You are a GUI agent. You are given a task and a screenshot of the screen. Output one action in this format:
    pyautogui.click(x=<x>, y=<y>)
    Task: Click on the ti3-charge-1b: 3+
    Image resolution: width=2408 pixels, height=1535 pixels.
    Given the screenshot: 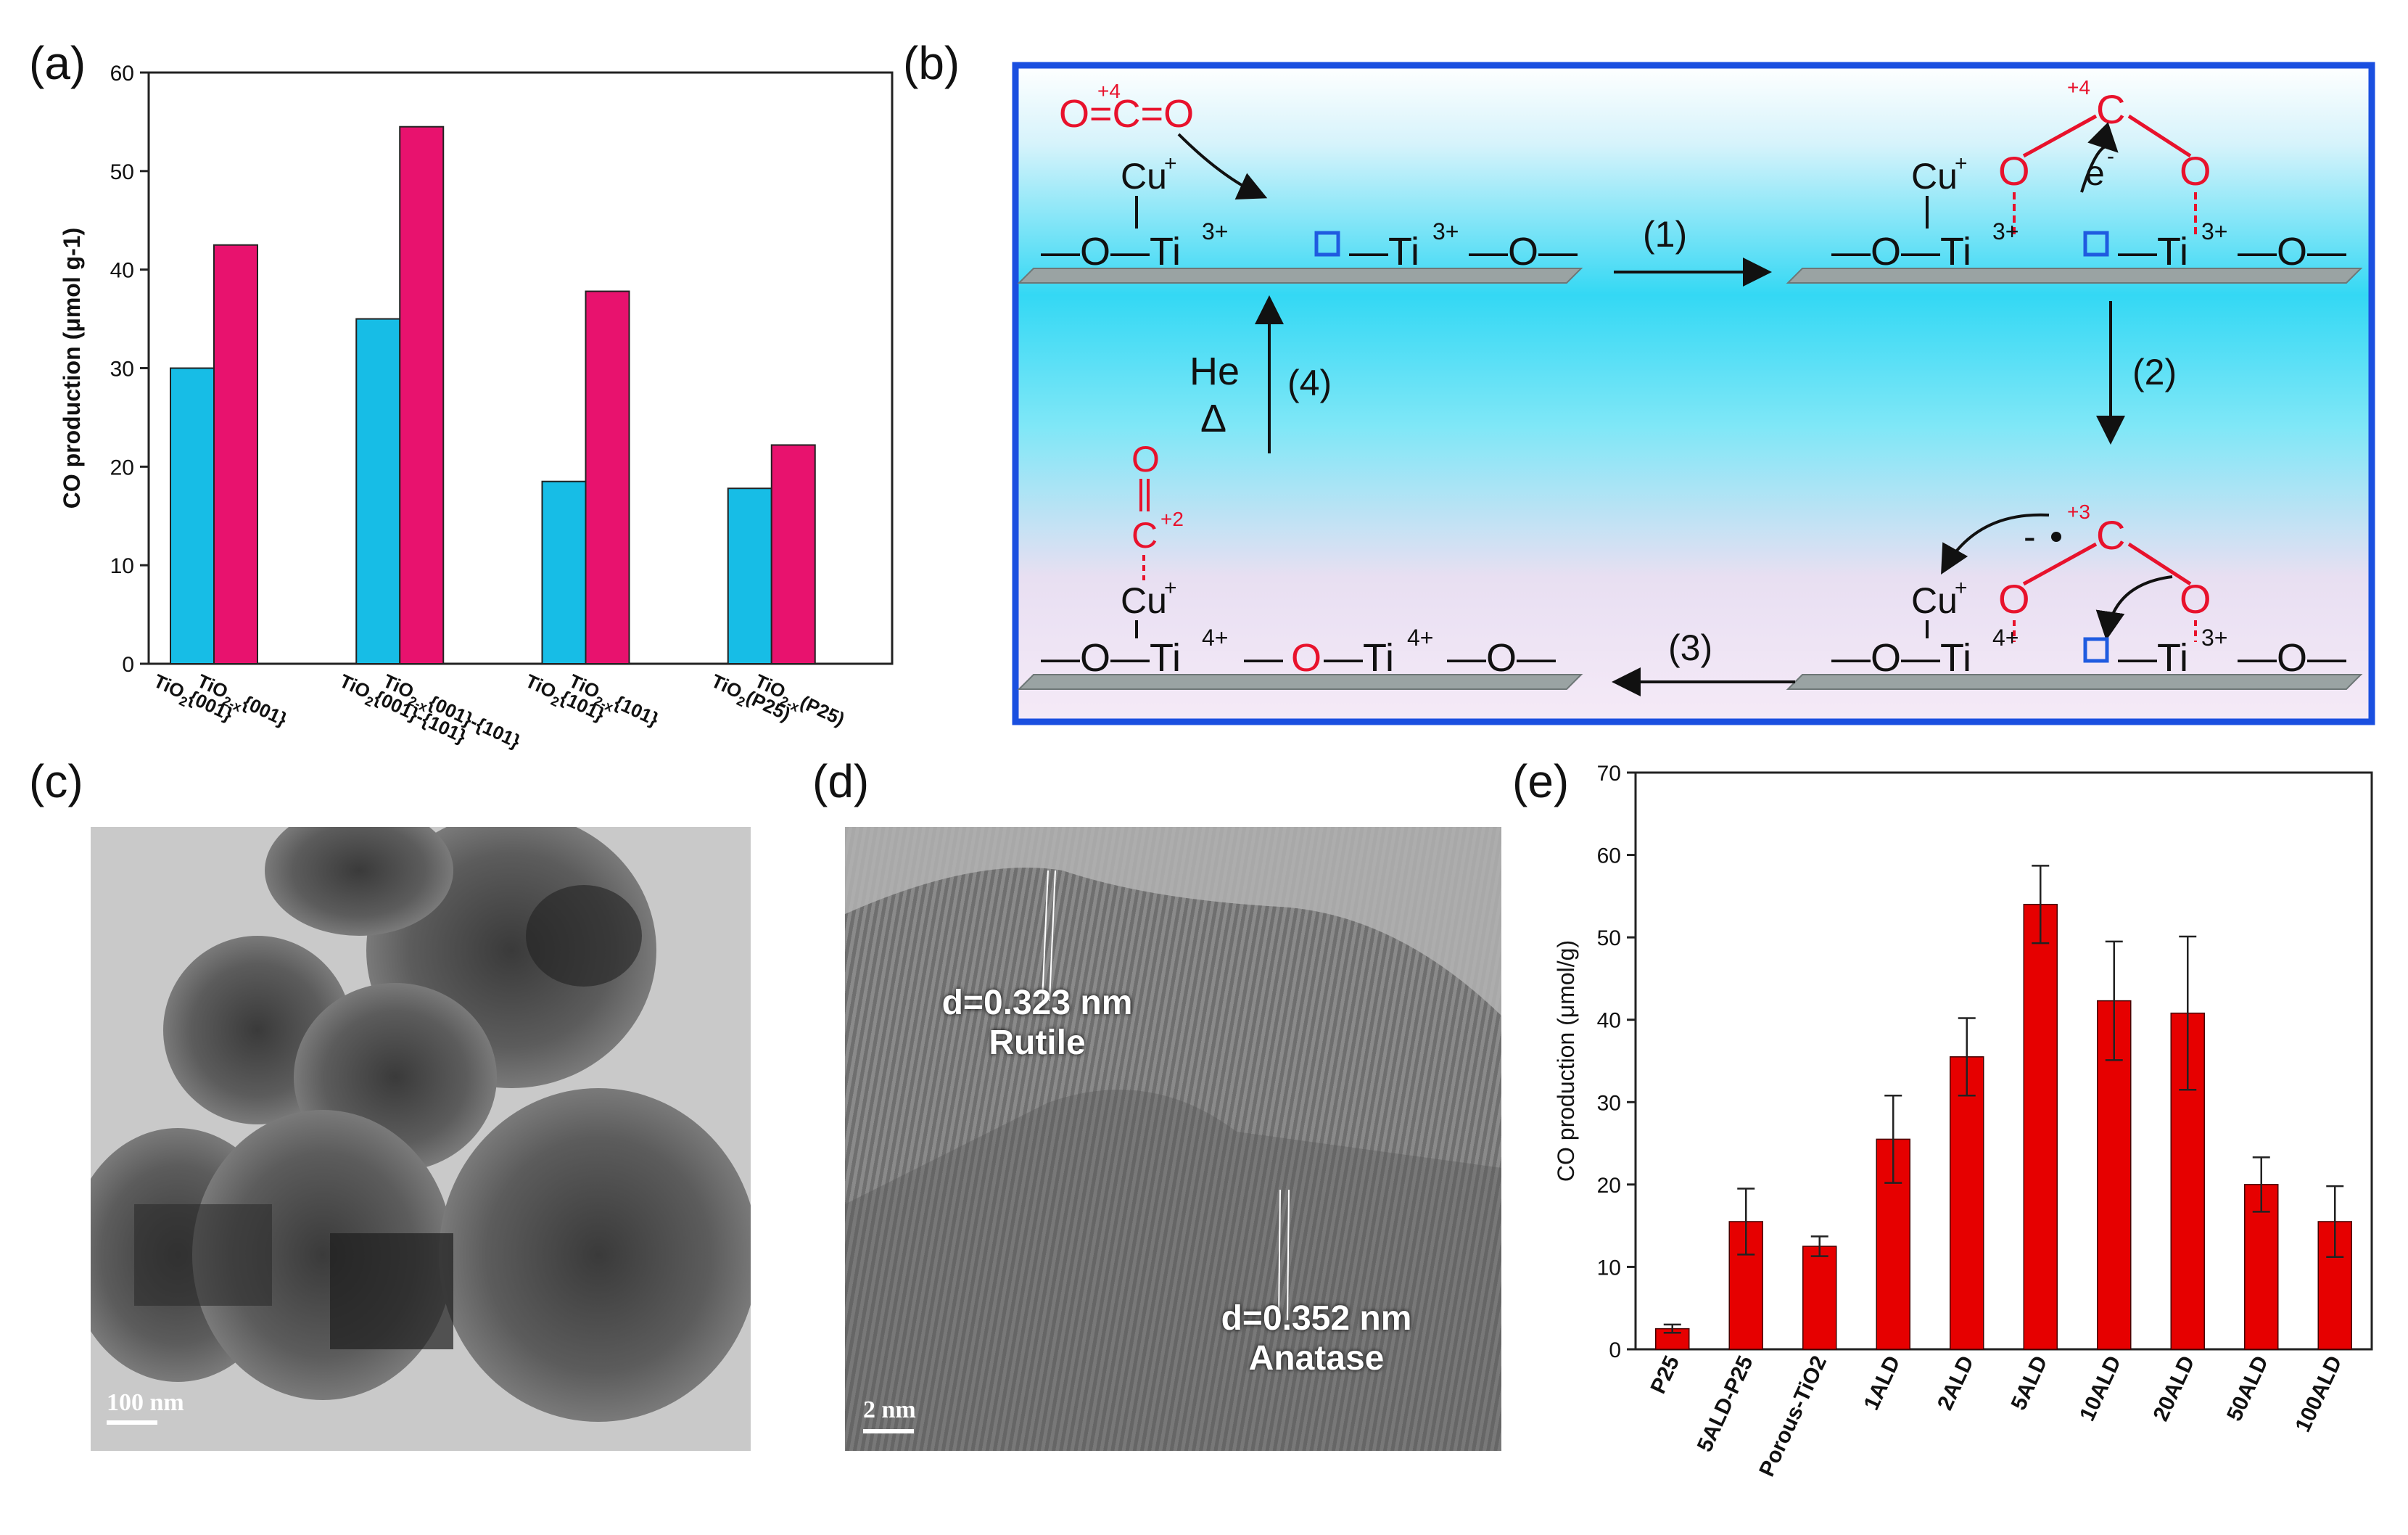 What is the action you would take?
    pyautogui.click(x=1445, y=231)
    